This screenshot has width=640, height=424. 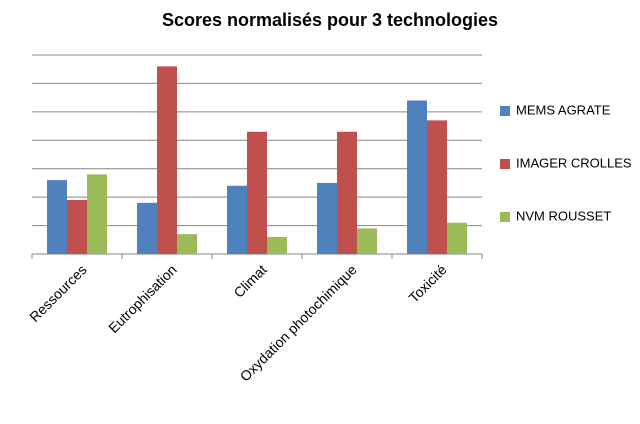 What do you see at coordinates (427, 283) in the screenshot?
I see `x-tick-label: Toxicité` at bounding box center [427, 283].